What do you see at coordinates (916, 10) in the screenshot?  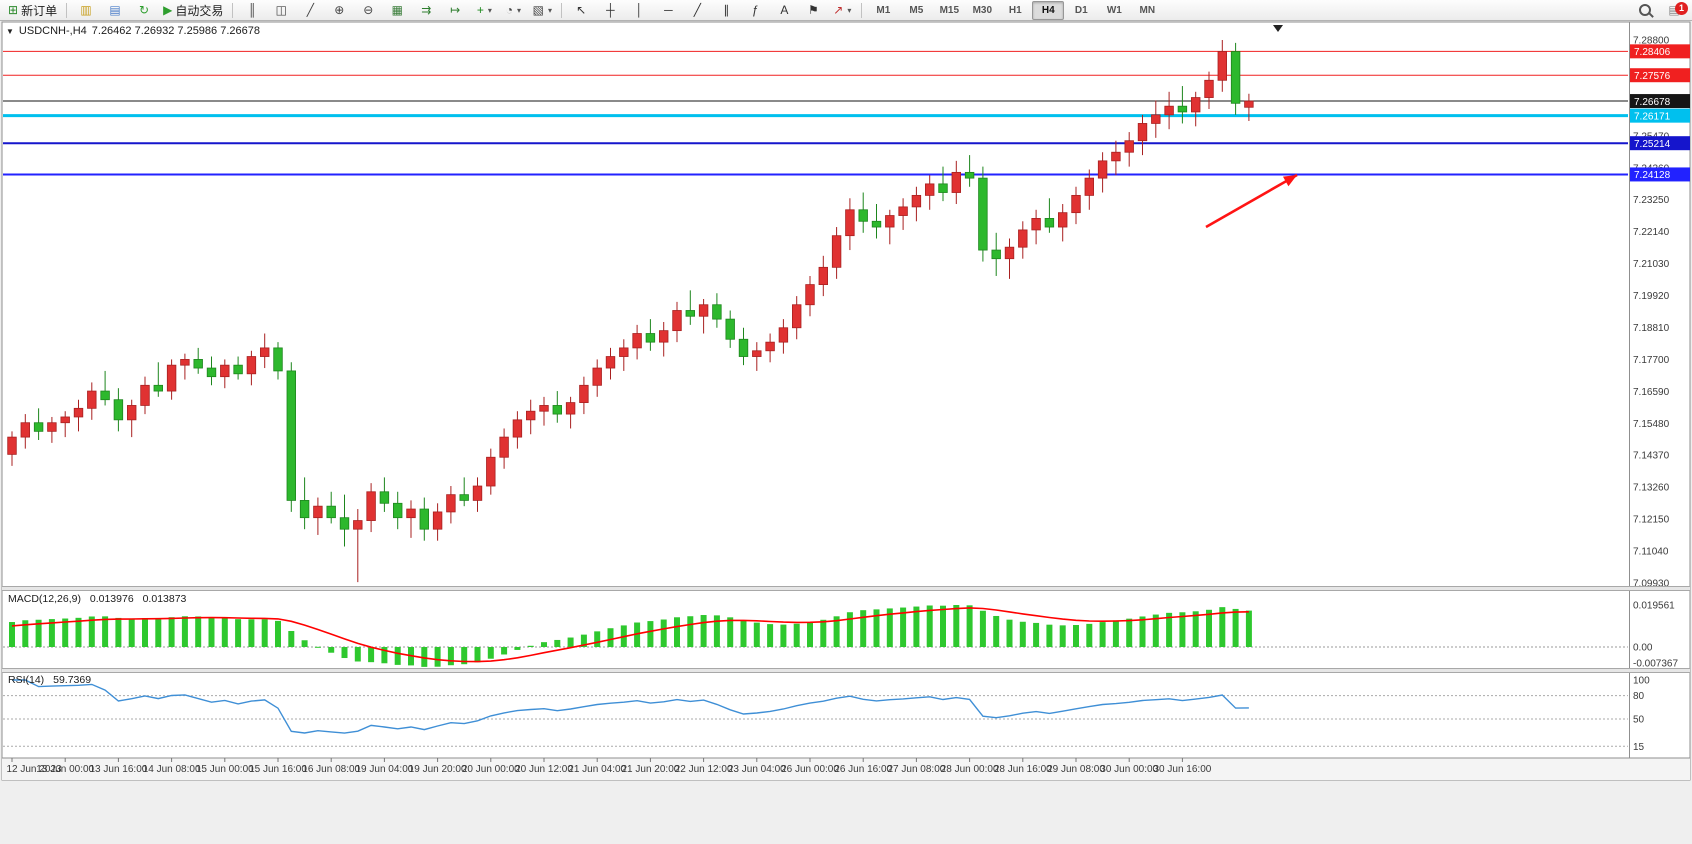 I see `timeframe-m5-button: M5` at bounding box center [916, 10].